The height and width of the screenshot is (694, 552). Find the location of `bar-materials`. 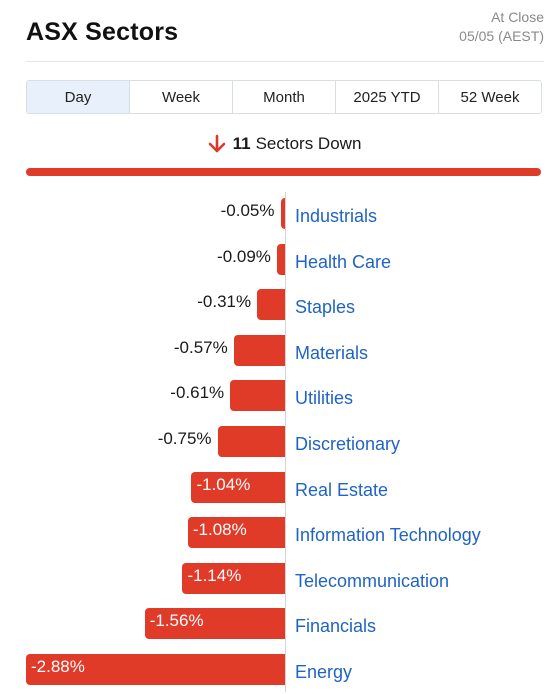

bar-materials is located at coordinates (259, 350).